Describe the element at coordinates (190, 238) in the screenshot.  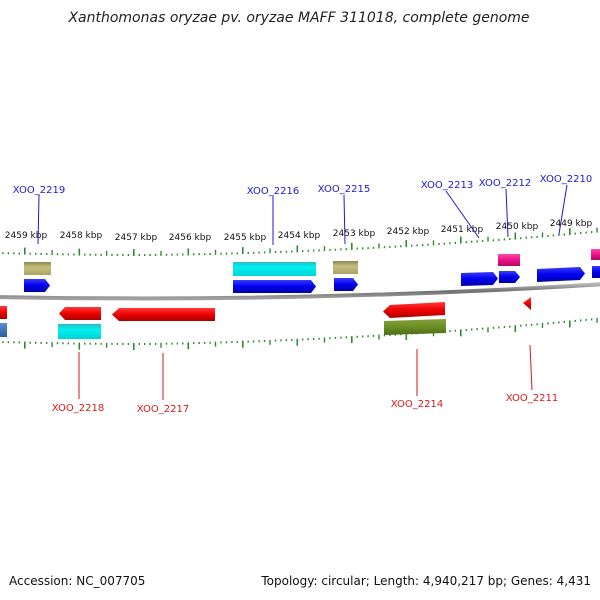
I see `scale-label: 2456 kbp` at that location.